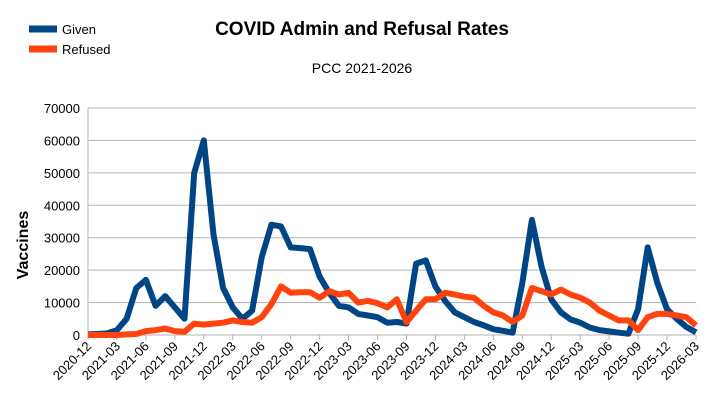 The height and width of the screenshot is (408, 726). I want to click on y-tick-label: 60000, so click(62, 140).